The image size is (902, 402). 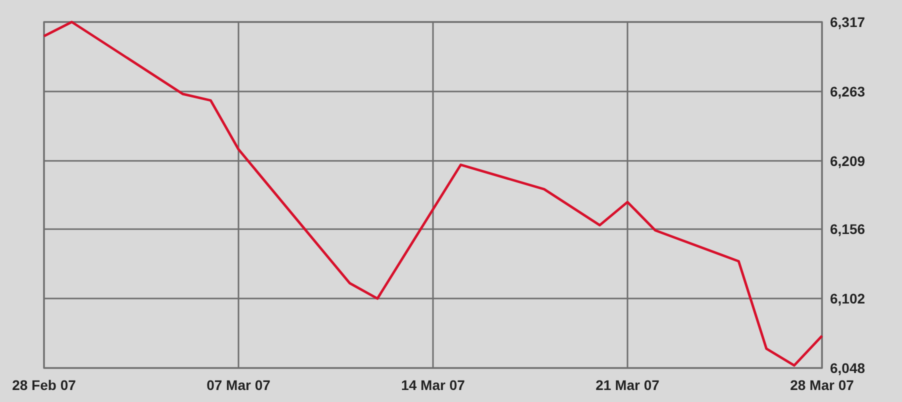 What do you see at coordinates (433, 385) in the screenshot?
I see `x-tick-label: 14 Mar 07` at bounding box center [433, 385].